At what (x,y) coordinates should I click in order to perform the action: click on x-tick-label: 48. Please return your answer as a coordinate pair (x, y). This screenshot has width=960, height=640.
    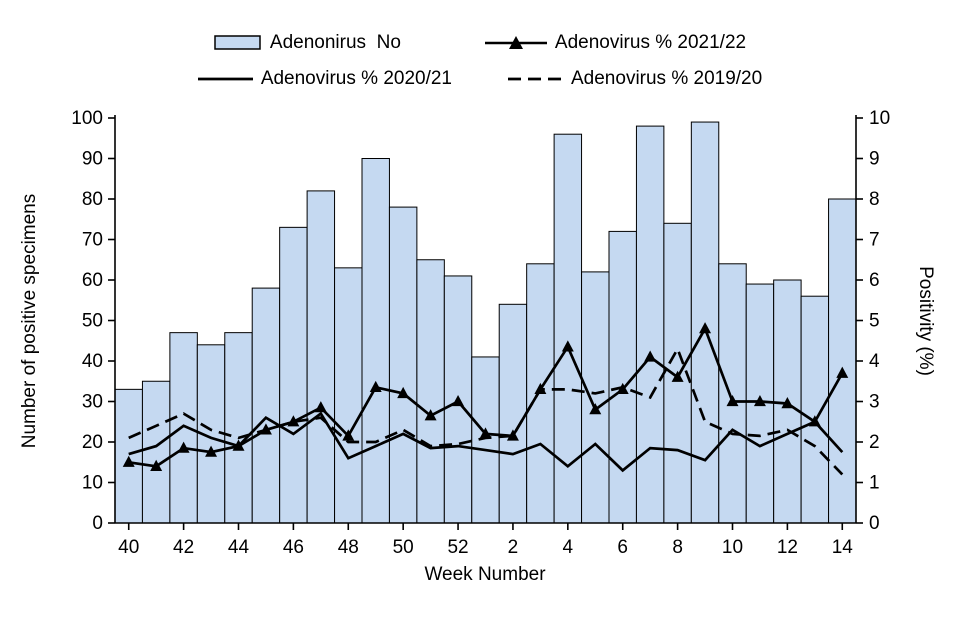
    Looking at the image, I should click on (348, 547).